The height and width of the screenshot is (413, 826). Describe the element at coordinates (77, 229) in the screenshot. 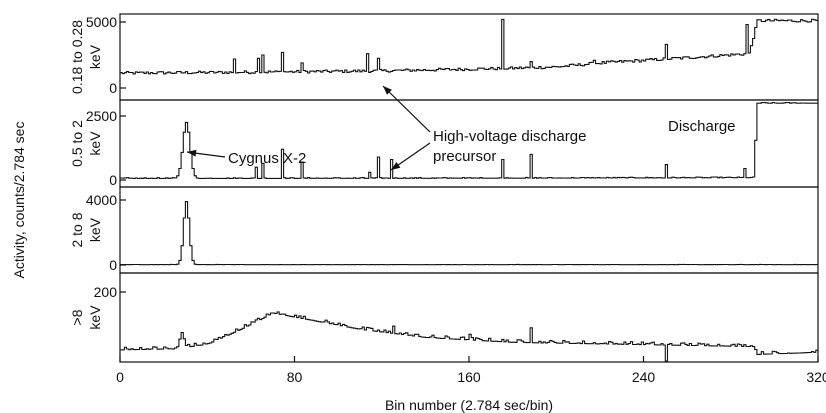

I see `panel-3-label-line-0: 2 to 8` at that location.